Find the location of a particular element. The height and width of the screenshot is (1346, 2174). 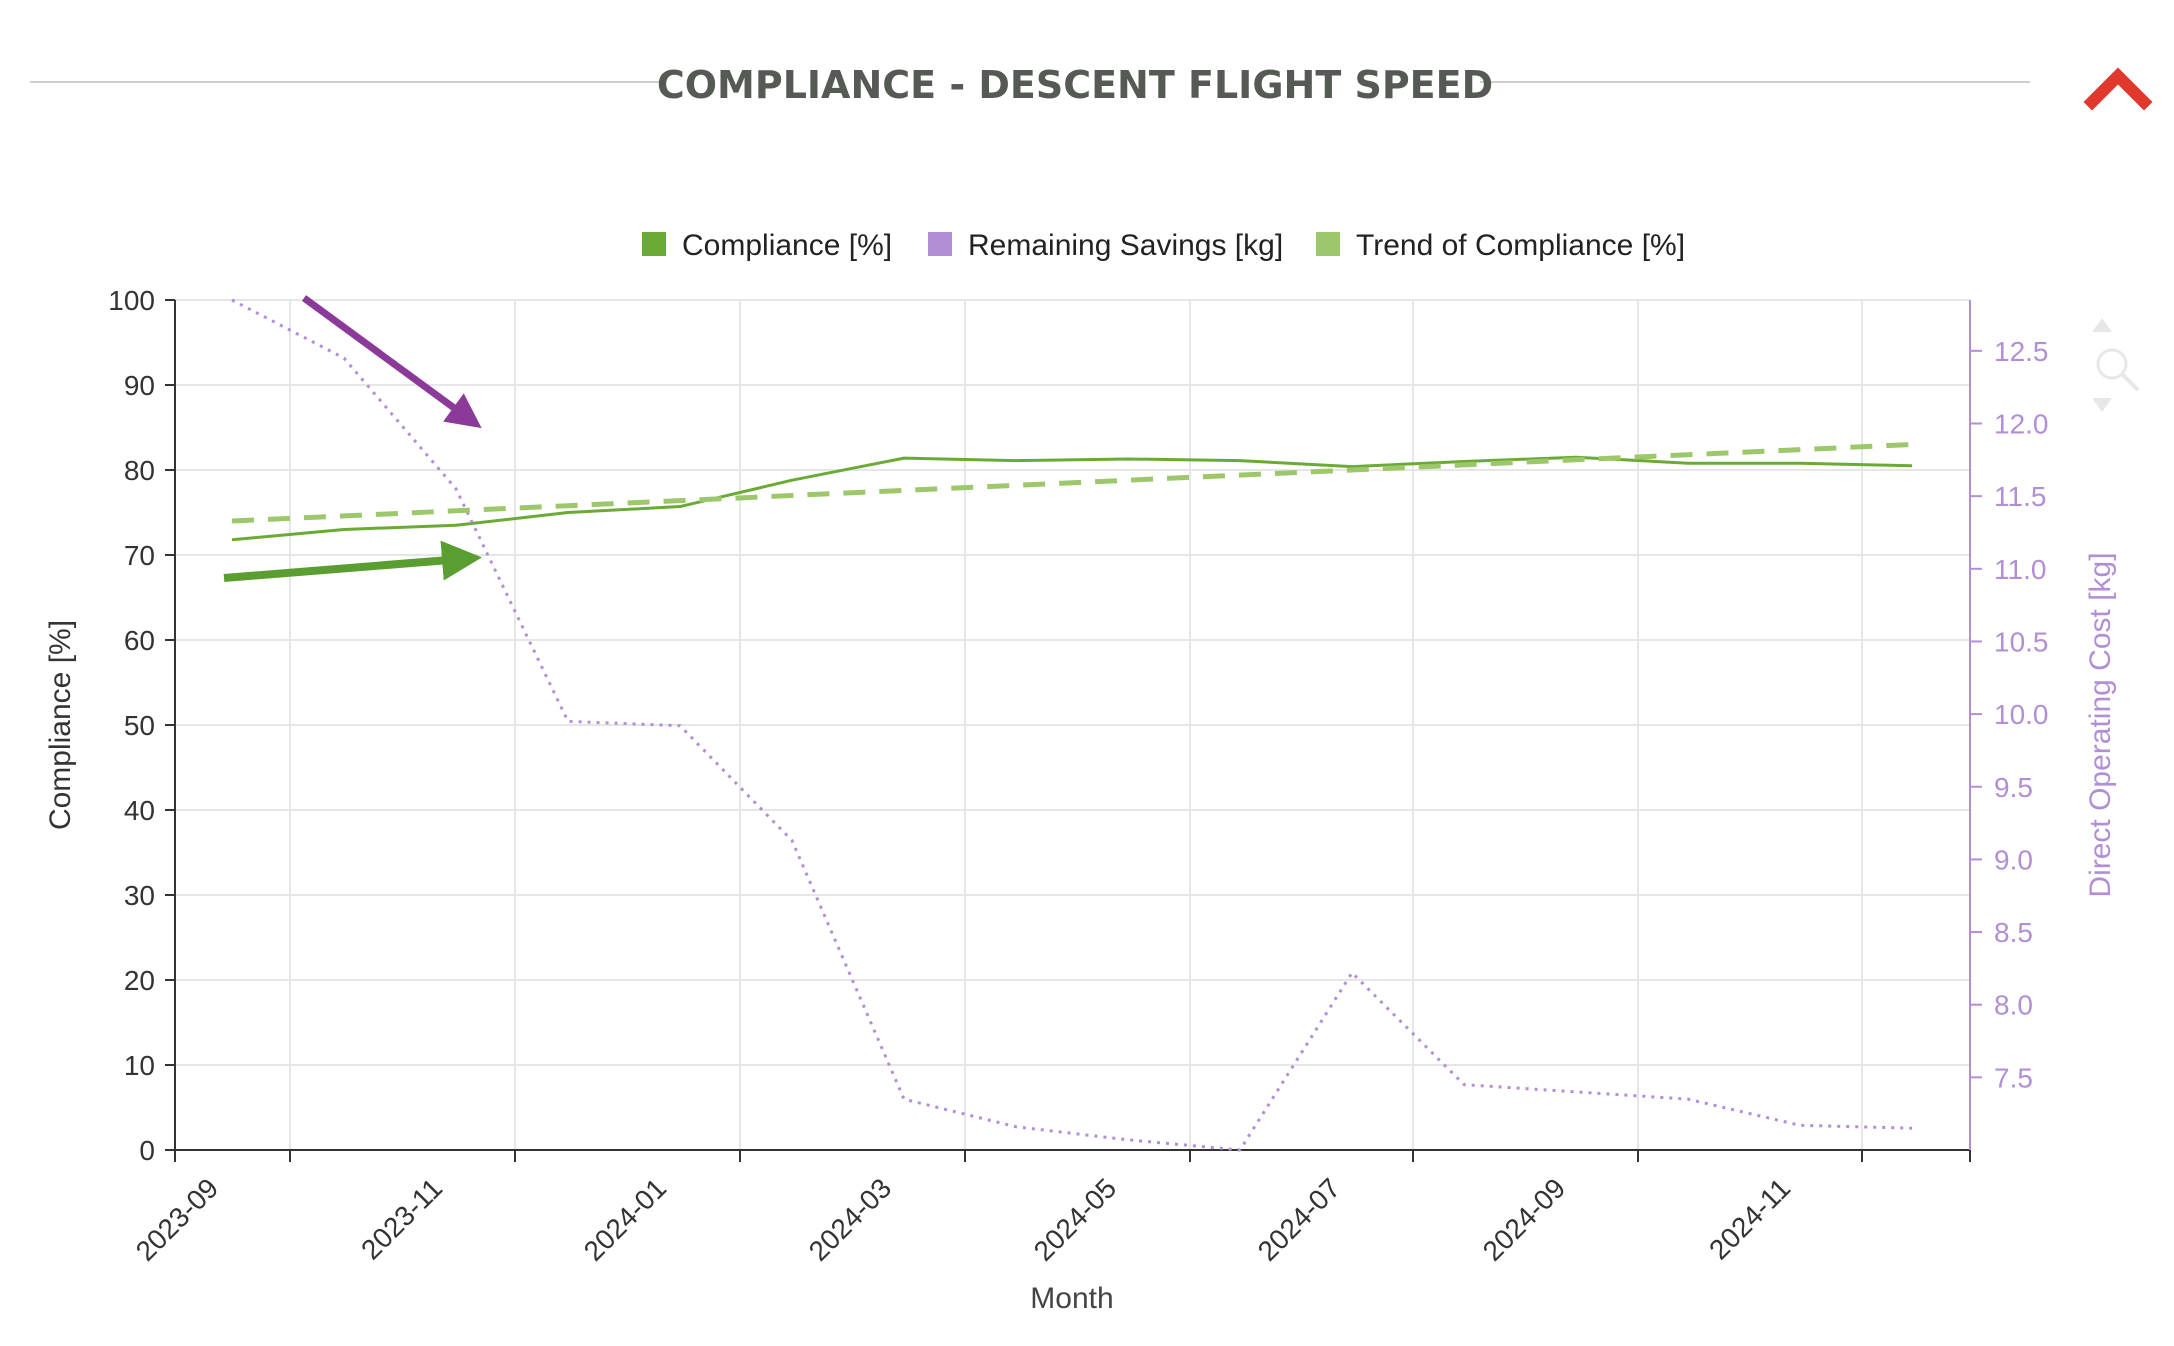

y2-tick-label: 11.5 is located at coordinates (2020, 496).